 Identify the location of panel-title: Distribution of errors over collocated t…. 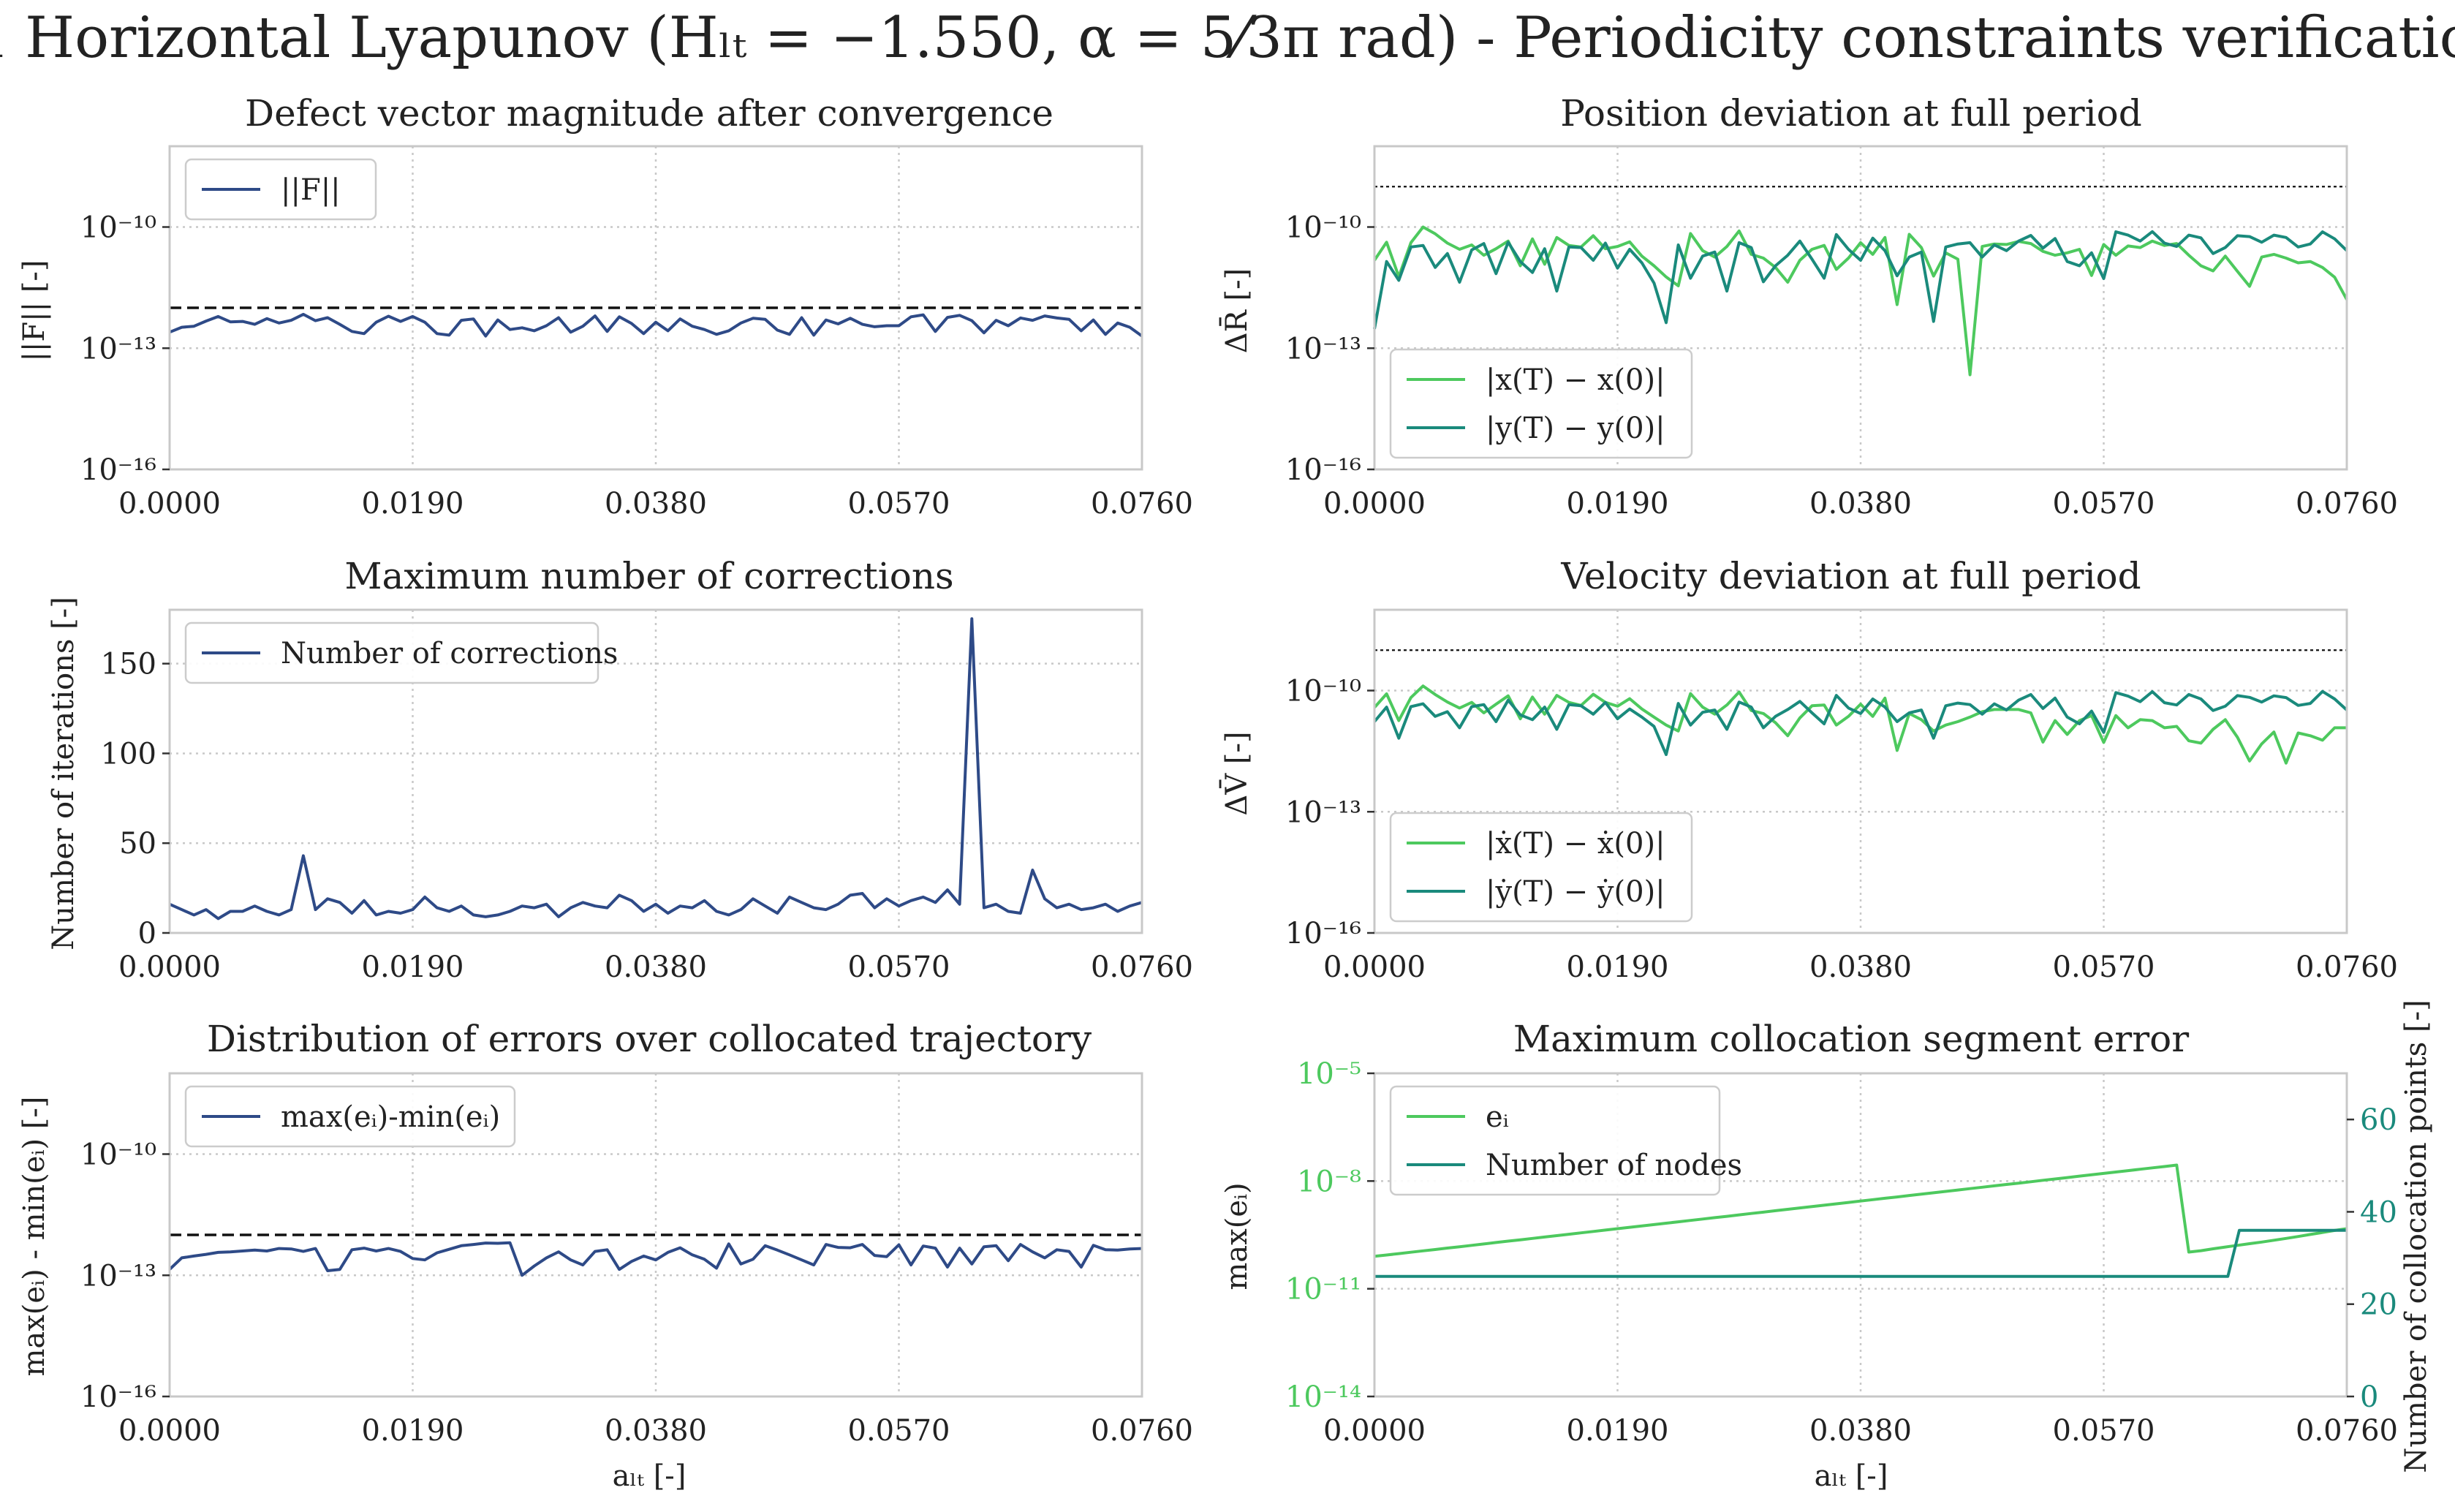
(649, 1039).